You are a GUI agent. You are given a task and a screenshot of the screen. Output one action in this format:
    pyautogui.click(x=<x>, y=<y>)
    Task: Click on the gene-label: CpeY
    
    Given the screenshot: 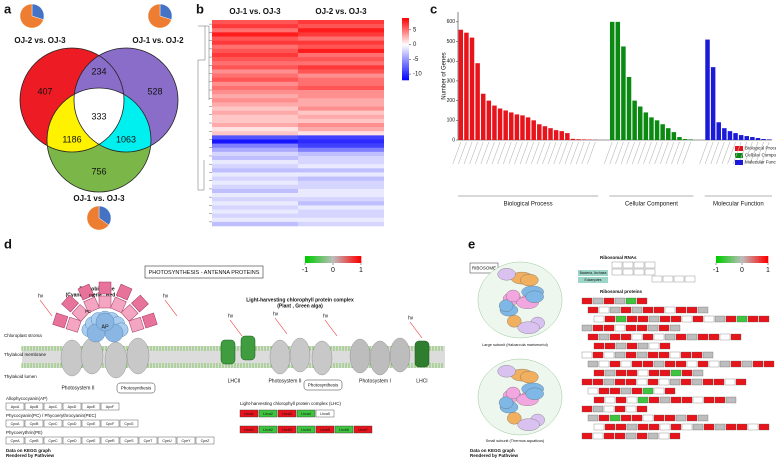 What is the action you would take?
    pyautogui.click(x=187, y=441)
    